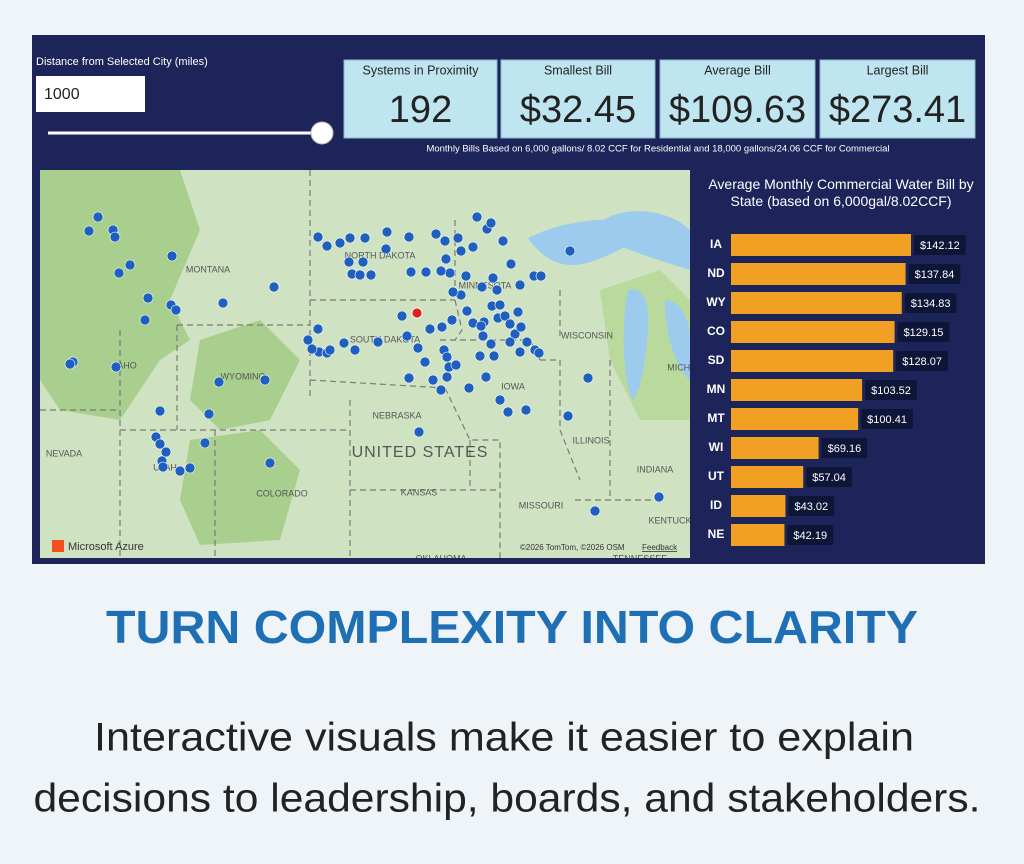  What do you see at coordinates (396, 415) in the screenshot?
I see `map-label: NEBRASKA` at bounding box center [396, 415].